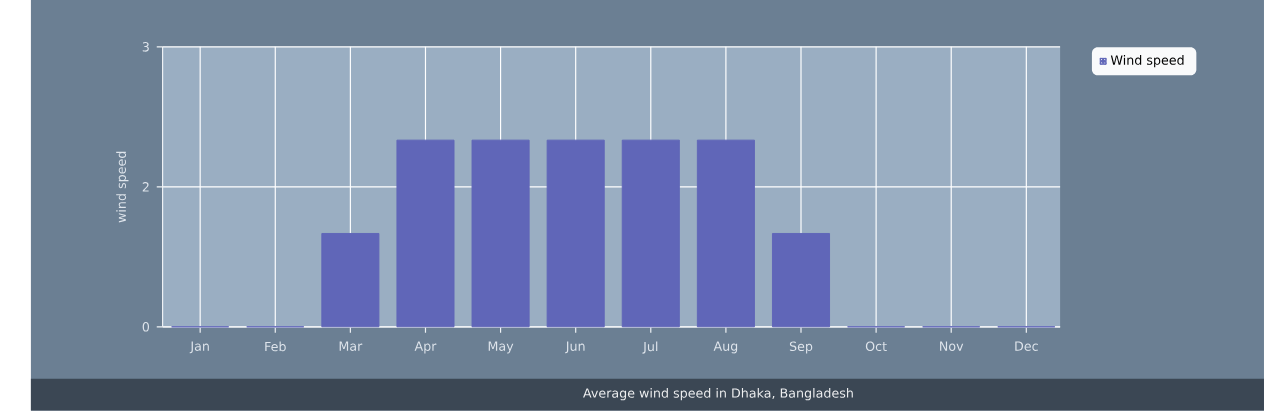  What do you see at coordinates (425, 347) in the screenshot?
I see `x-tick-label: Apr` at bounding box center [425, 347].